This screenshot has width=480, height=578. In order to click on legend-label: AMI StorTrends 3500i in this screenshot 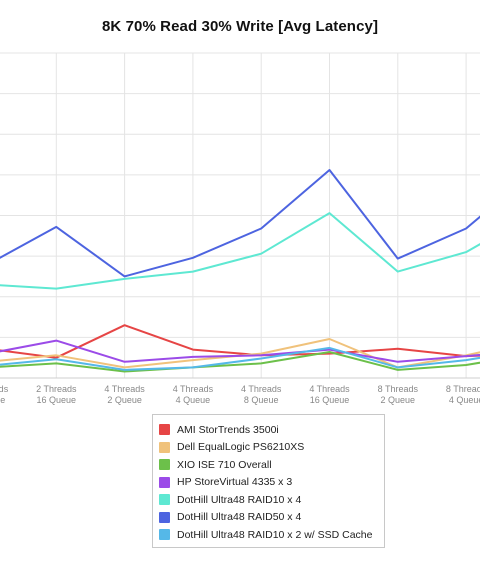, I will do `click(228, 429)`.